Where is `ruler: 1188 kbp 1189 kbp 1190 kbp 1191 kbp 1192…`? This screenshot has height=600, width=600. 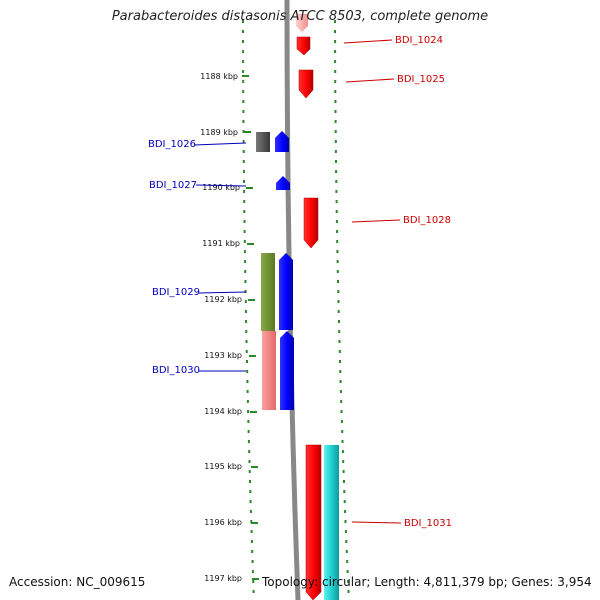
ruler: 1188 kbp 1189 kbp 1190 kbp 1191 kbp 1192… is located at coordinates (229, 327).